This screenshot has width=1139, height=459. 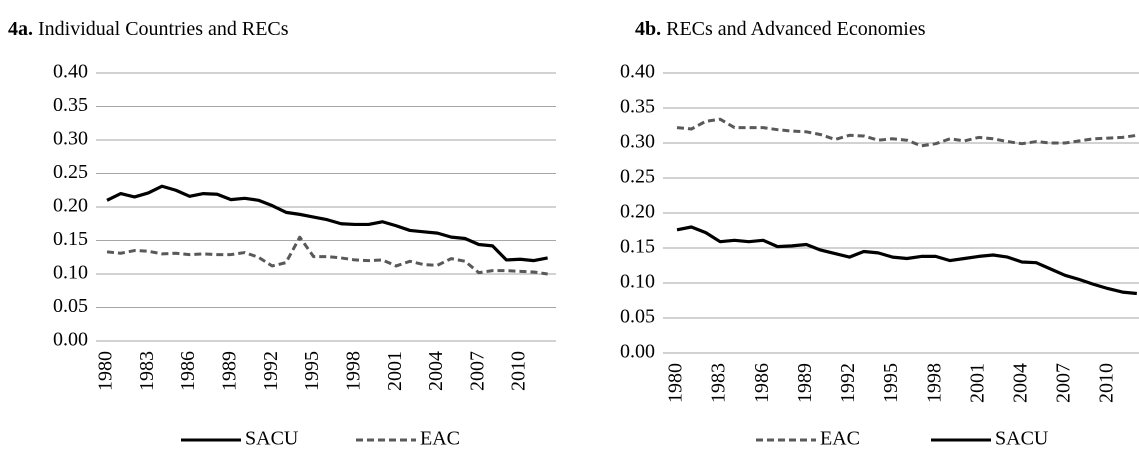 I want to click on title-text: RECs and Advanced Economies, so click(x=796, y=29).